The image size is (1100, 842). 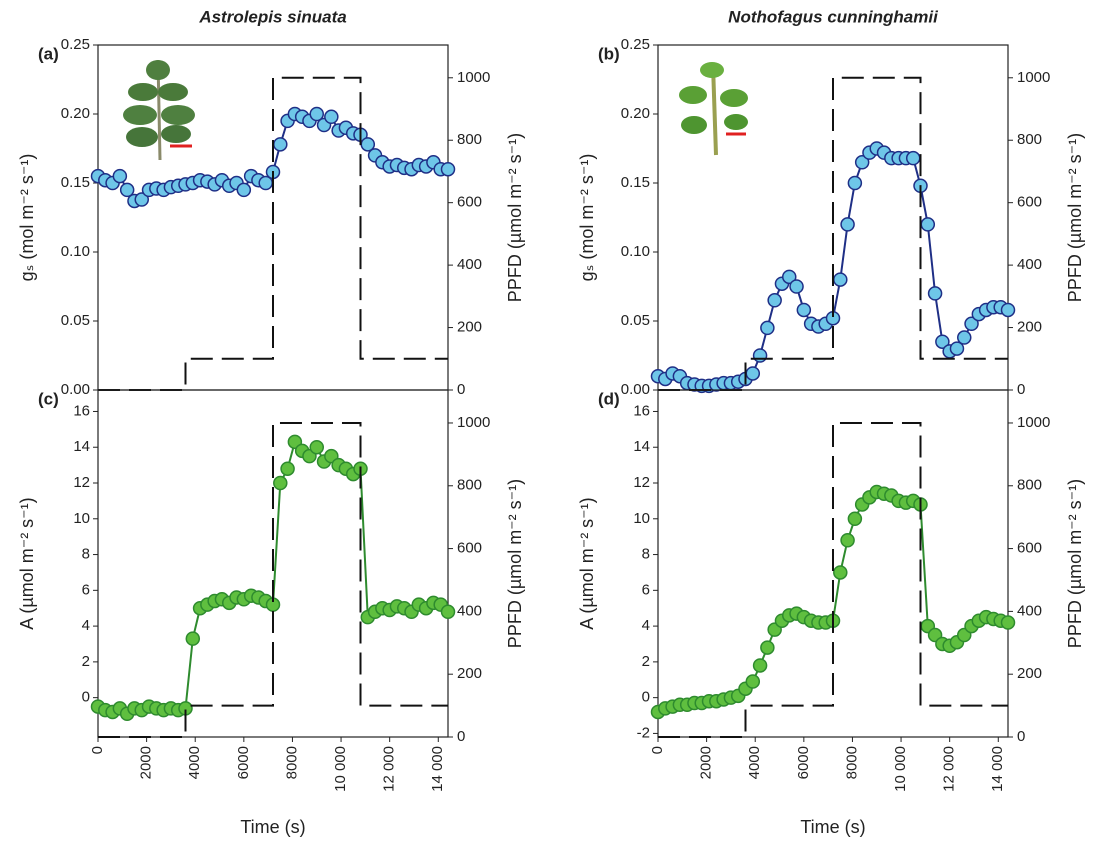 What do you see at coordinates (469, 139) in the screenshot?
I see `y2-tick-label: 800` at bounding box center [469, 139].